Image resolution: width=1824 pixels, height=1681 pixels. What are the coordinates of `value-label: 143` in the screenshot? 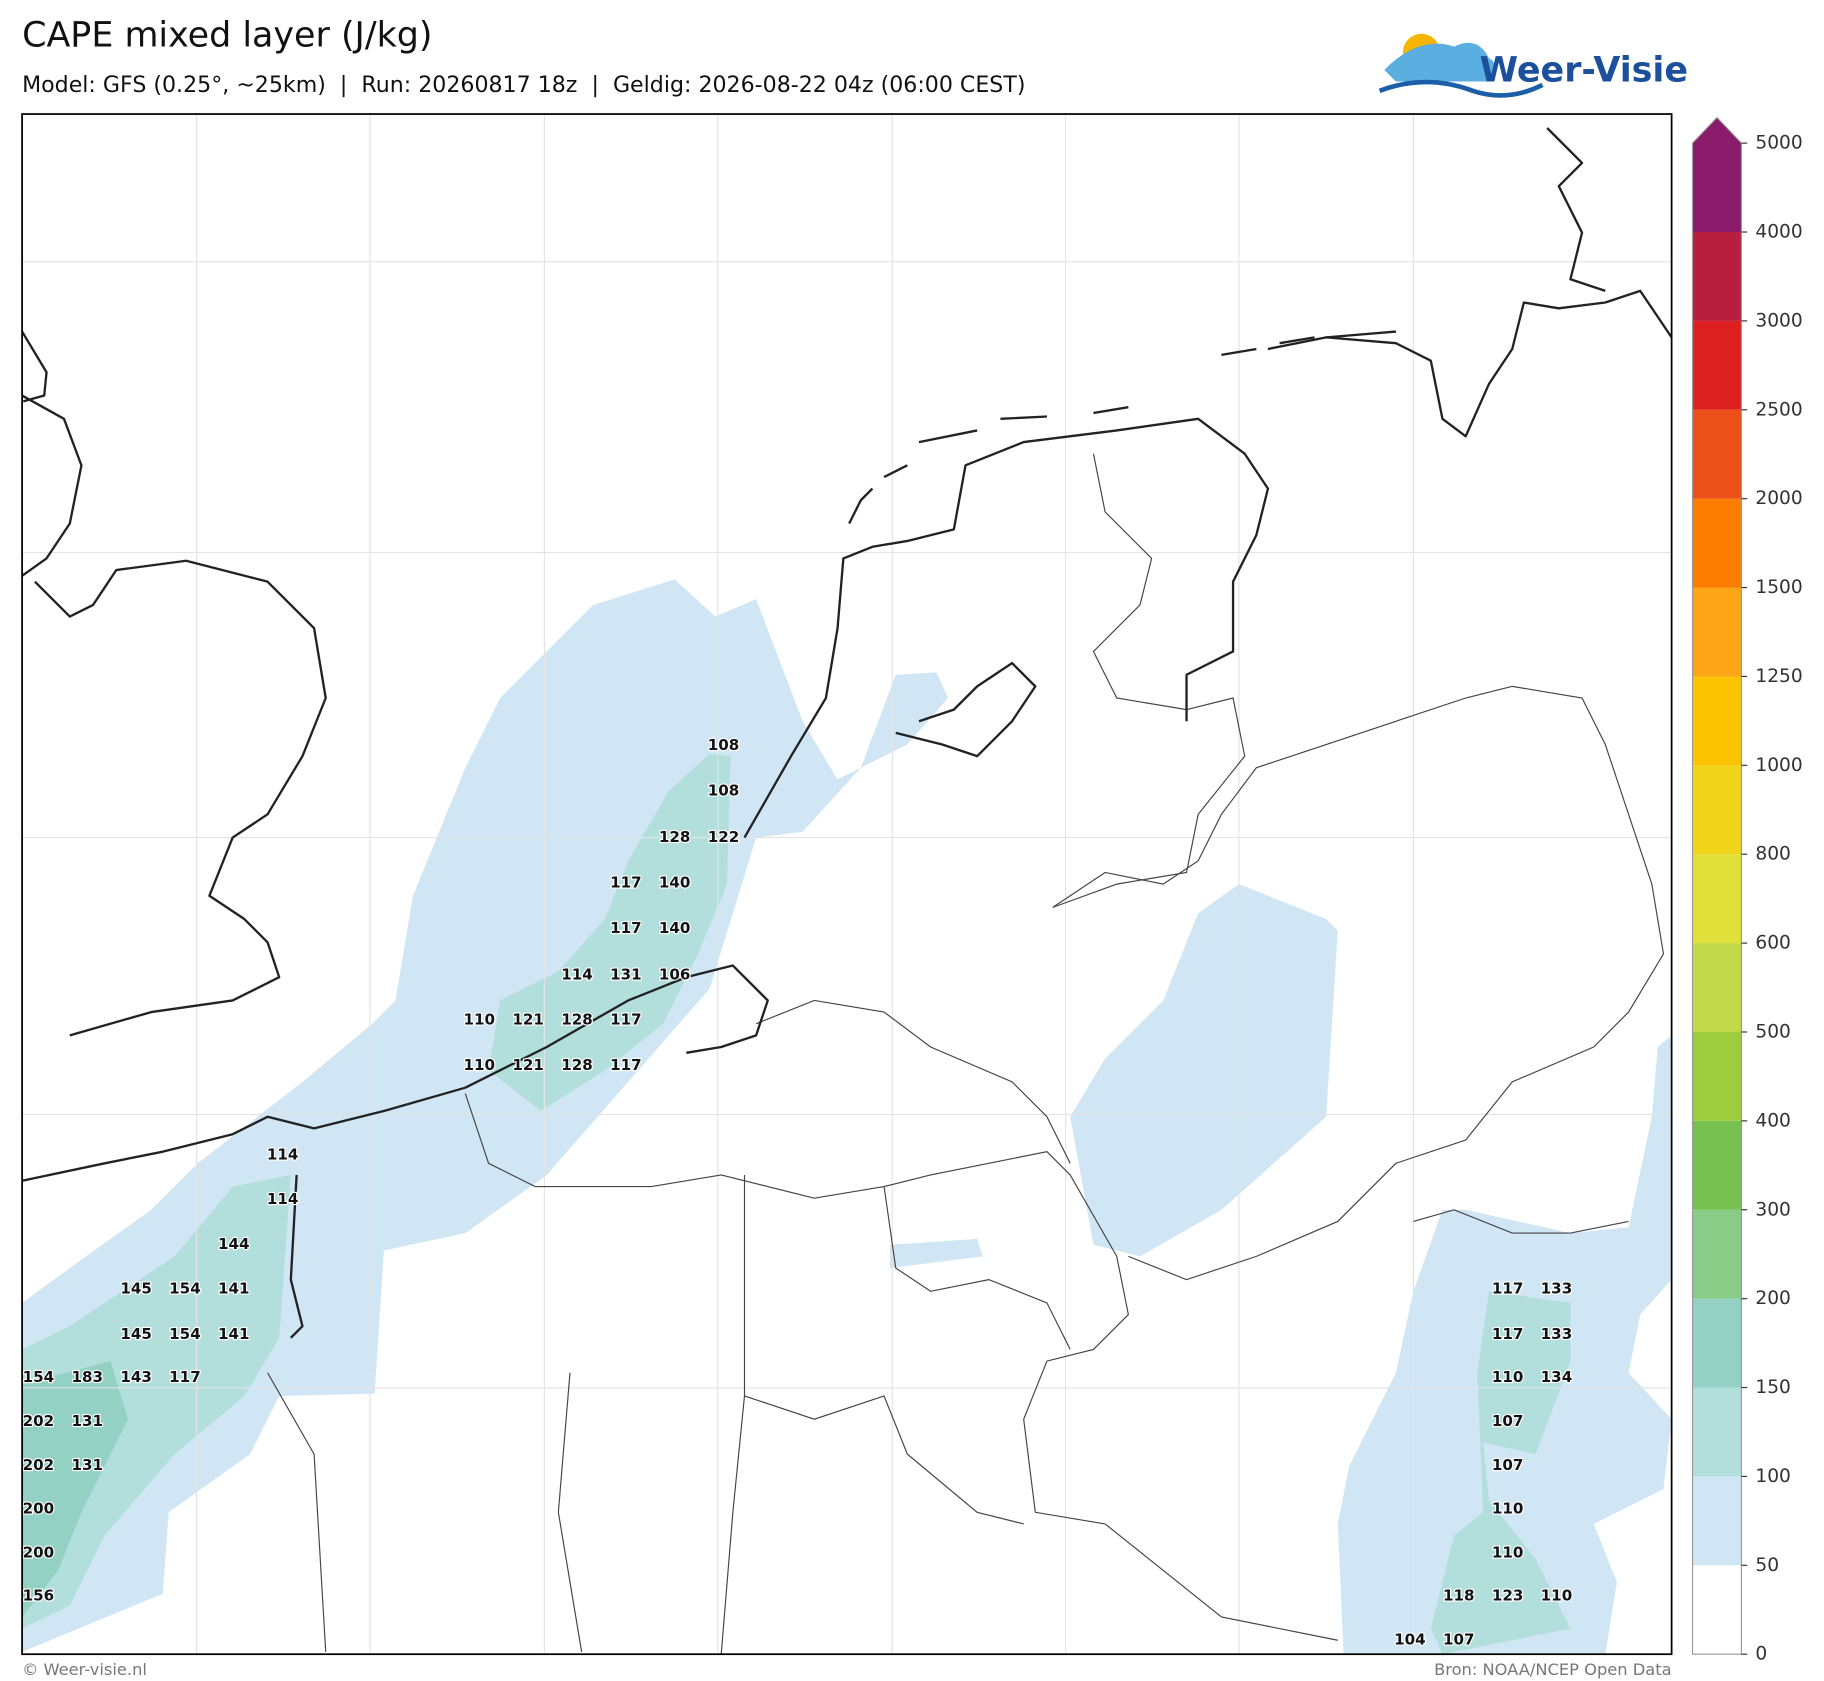 It's located at (136, 1377).